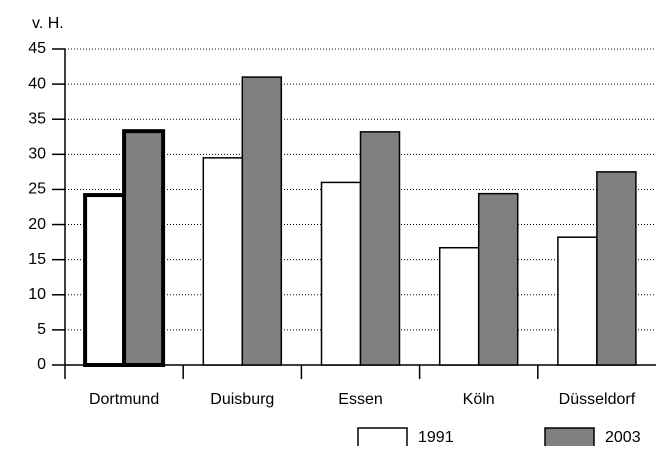 The image size is (656, 451). Describe the element at coordinates (41, 364) in the screenshot. I see `y-tick-label: 0` at that location.